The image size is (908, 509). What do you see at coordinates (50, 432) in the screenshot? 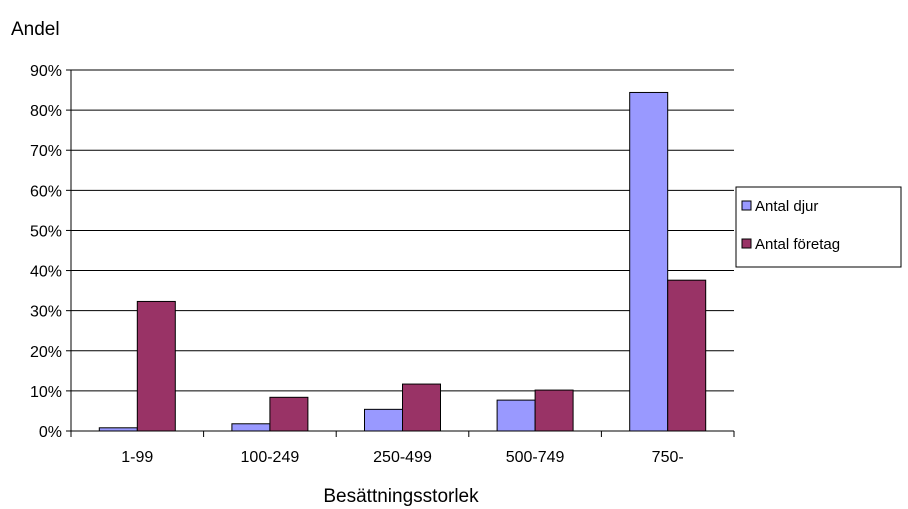
I see `y-tick-label: 0%` at bounding box center [50, 432].